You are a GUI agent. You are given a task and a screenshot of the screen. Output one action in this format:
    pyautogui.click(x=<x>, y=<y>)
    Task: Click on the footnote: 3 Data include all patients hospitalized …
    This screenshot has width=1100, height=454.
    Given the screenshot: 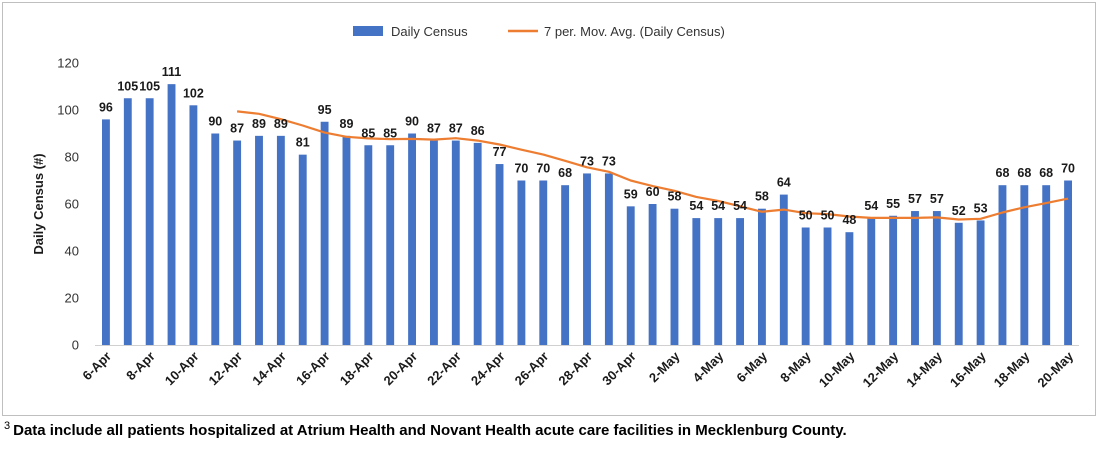 What is the action you would take?
    pyautogui.click(x=425, y=429)
    